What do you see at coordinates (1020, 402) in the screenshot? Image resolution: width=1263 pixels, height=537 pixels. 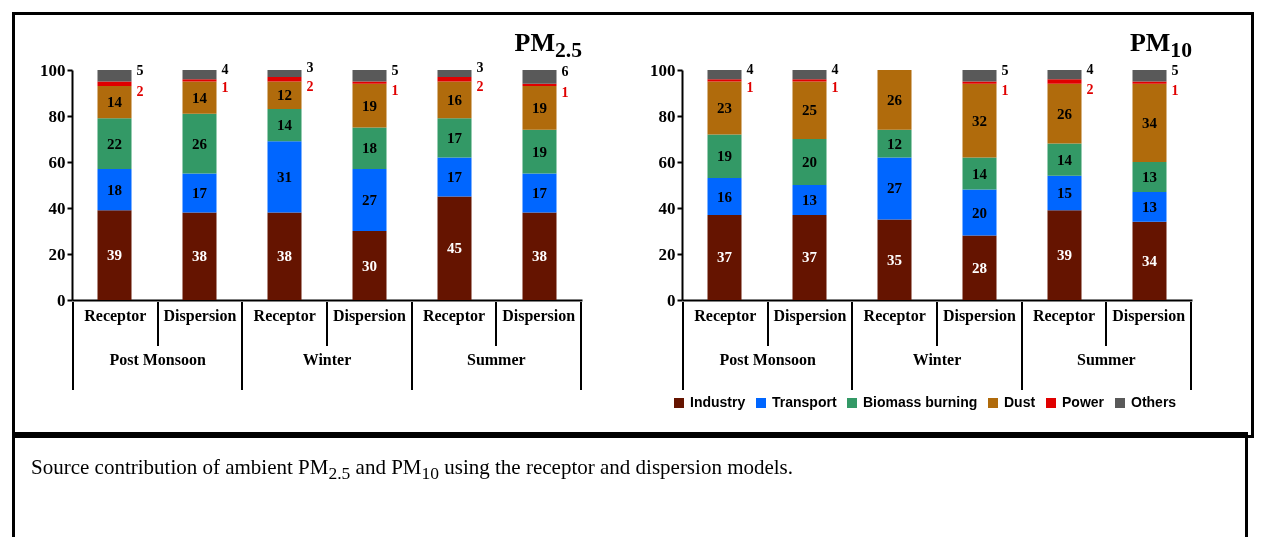 I see `legend-label: Dust` at bounding box center [1020, 402].